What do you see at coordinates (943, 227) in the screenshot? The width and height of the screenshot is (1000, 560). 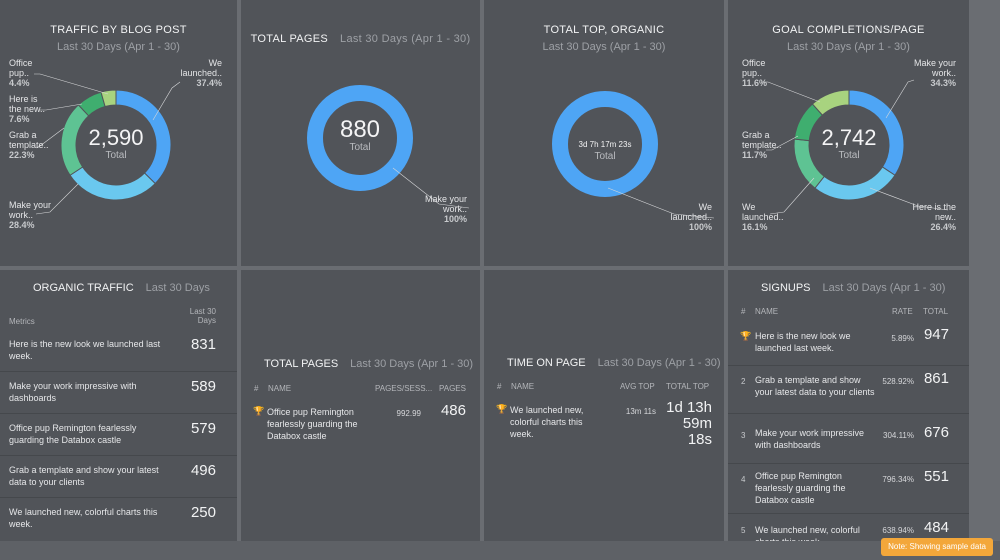 I see `slice-pct: 26.4%` at bounding box center [943, 227].